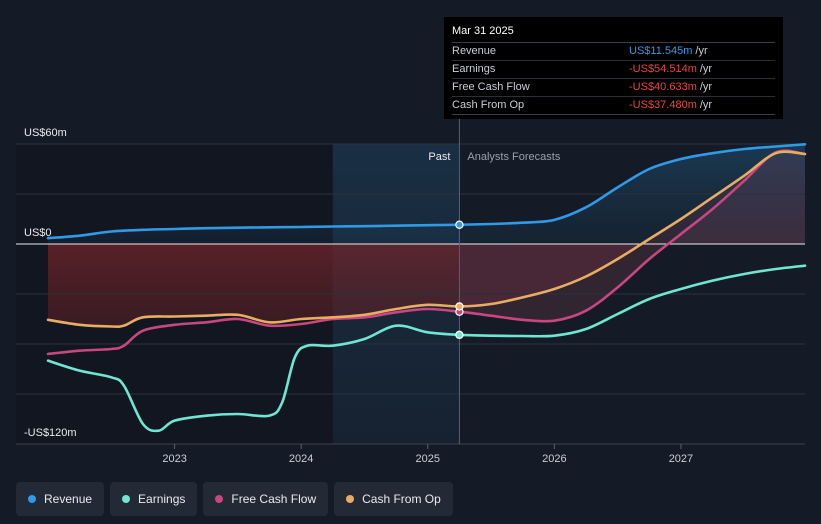 This screenshot has height=524, width=821. I want to click on legend-label: Revenue, so click(68, 499).